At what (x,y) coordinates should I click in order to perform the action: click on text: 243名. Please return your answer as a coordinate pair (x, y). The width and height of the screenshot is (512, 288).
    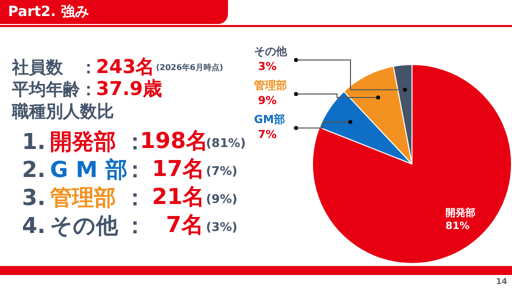
    Looking at the image, I should click on (125, 67).